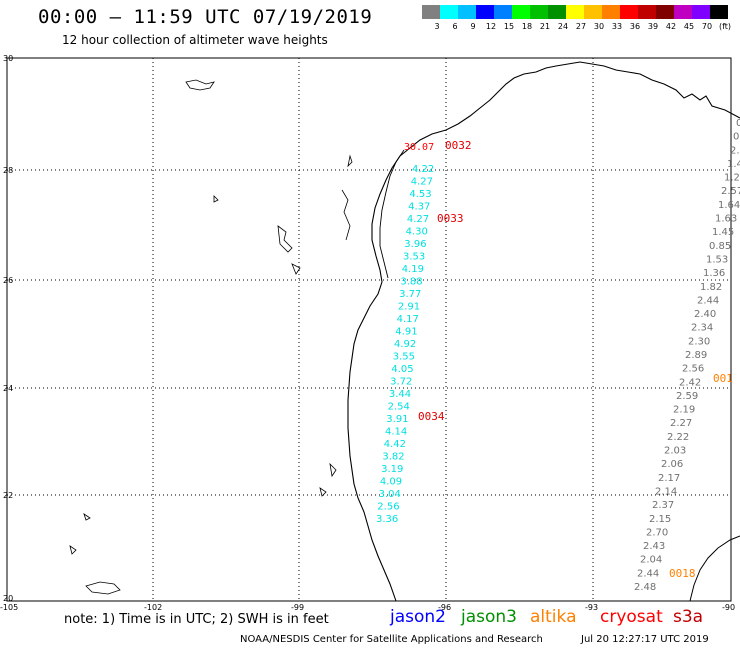 This screenshot has width=740, height=650. I want to click on wave-height-value: 4.19, so click(413, 269).